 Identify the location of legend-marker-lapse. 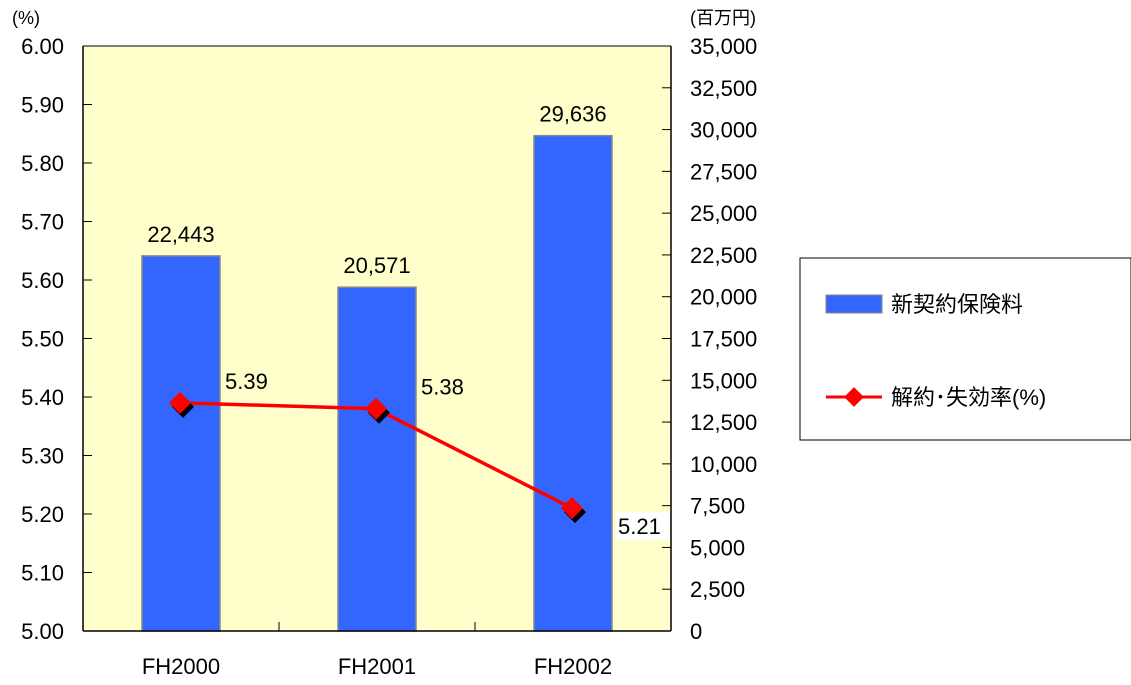
(854, 397).